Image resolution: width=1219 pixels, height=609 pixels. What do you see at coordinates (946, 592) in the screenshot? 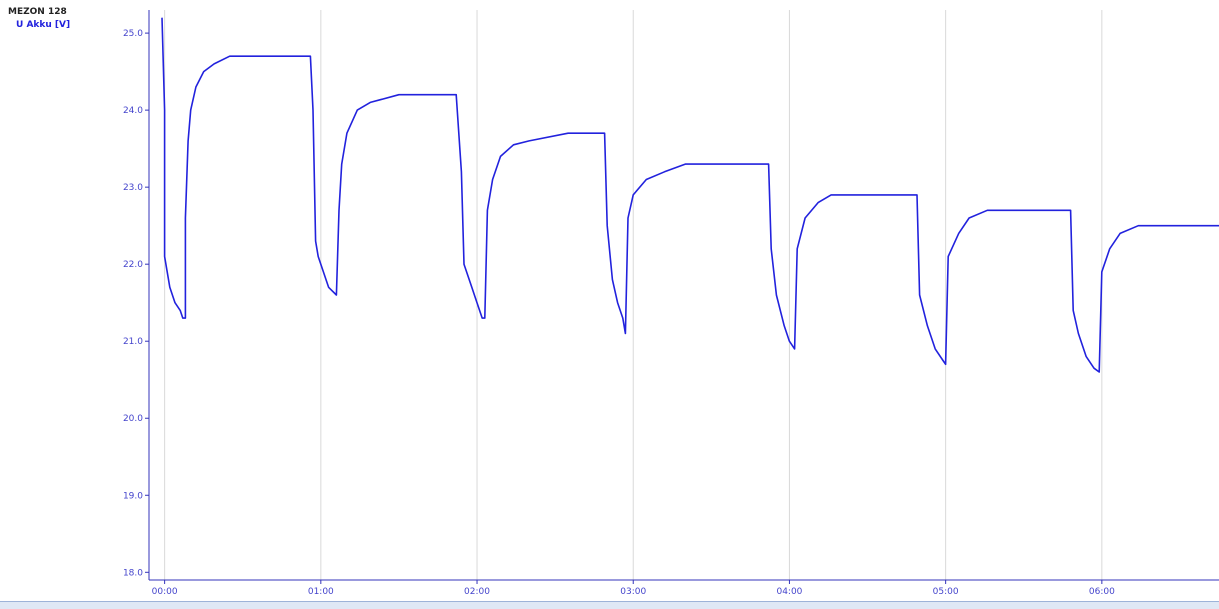
I see `x-tick-label: 05:00` at bounding box center [946, 592].